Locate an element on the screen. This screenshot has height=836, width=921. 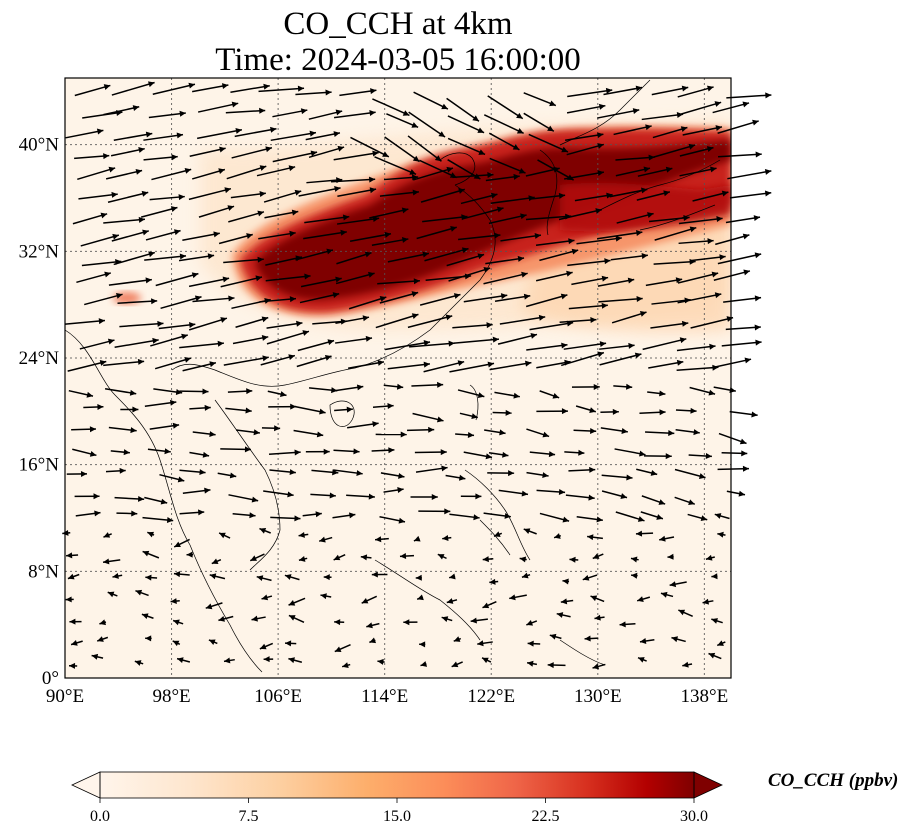
lon-tick-label: 98°E is located at coordinates (171, 696).